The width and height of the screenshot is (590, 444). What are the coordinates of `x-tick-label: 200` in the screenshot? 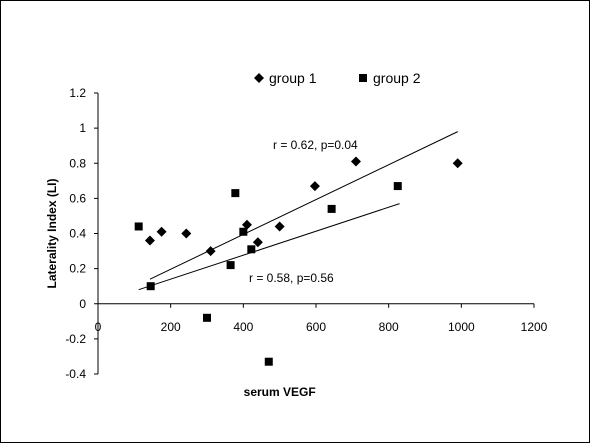 It's located at (171, 327).